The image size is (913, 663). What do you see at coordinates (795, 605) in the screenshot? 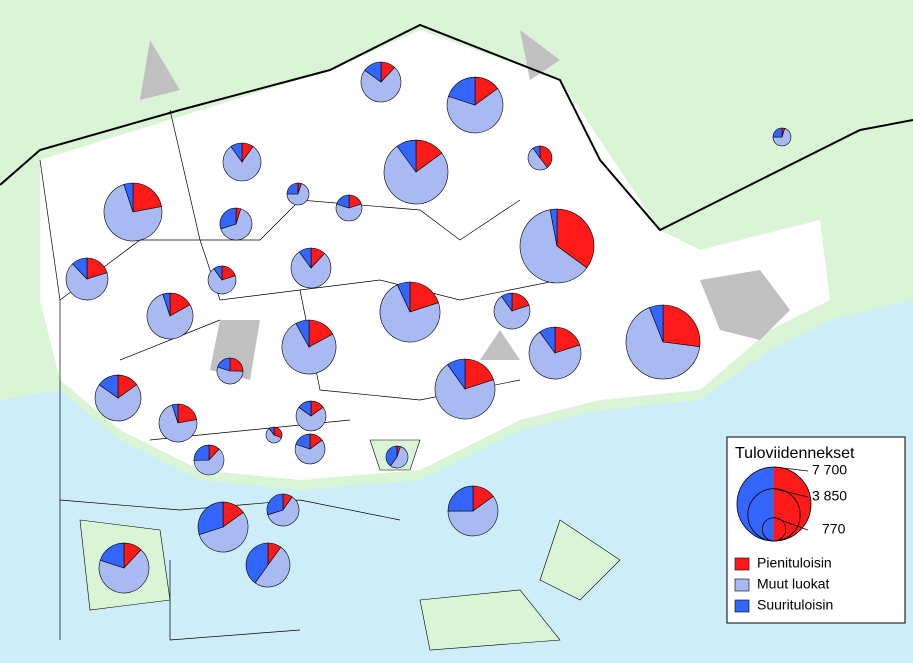
I see `legend-label: Suurituloisin` at bounding box center [795, 605].